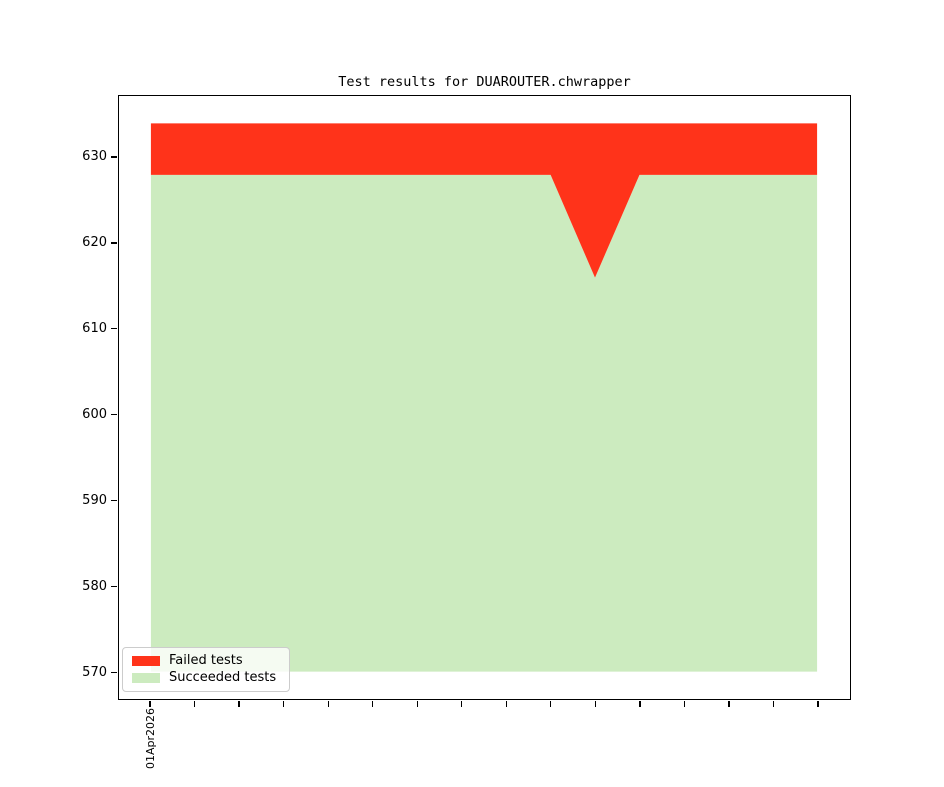 The height and width of the screenshot is (787, 944). I want to click on legend: Failed tests Succeeded tests, so click(206, 669).